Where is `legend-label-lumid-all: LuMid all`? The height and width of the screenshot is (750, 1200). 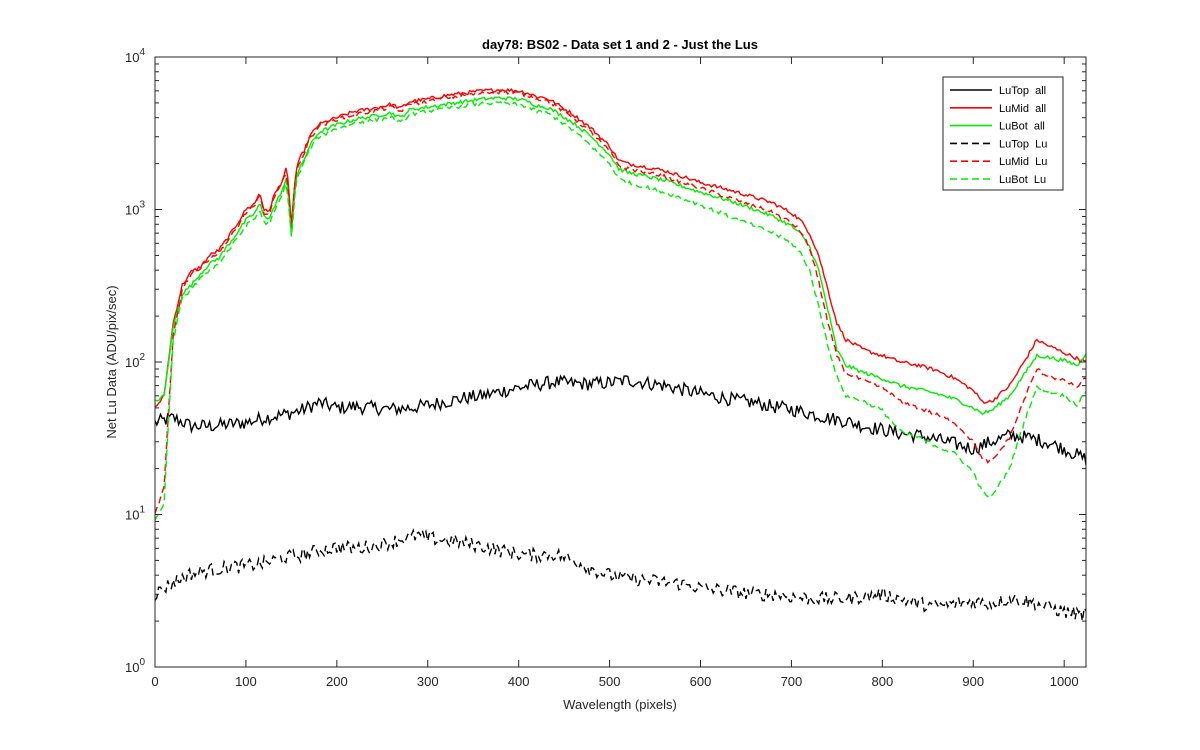
legend-label-lumid-all: LuMid all is located at coordinates (1022, 109).